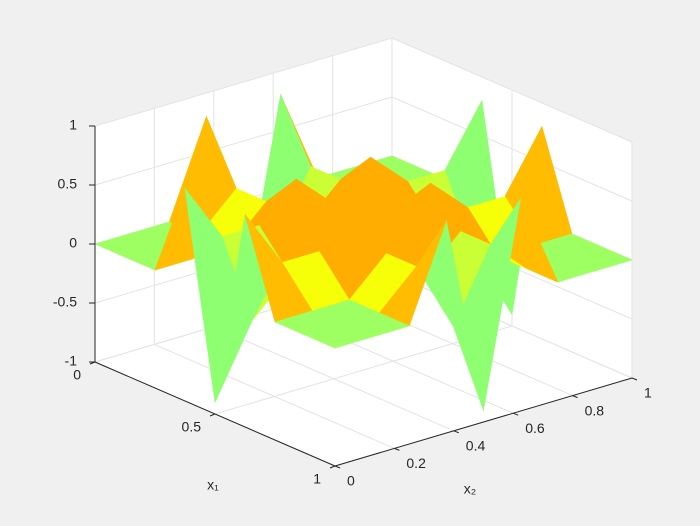 The height and width of the screenshot is (526, 700). What do you see at coordinates (476, 446) in the screenshot?
I see `y-tick-label: 0.4` at bounding box center [476, 446].